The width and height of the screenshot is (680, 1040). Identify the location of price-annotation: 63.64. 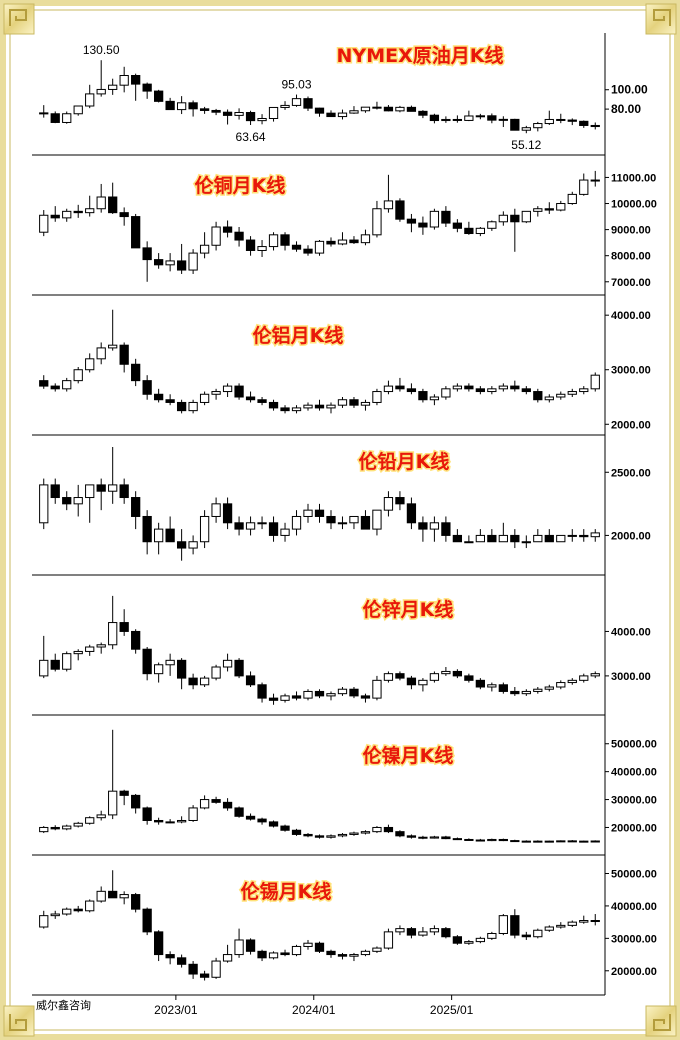
(251, 137).